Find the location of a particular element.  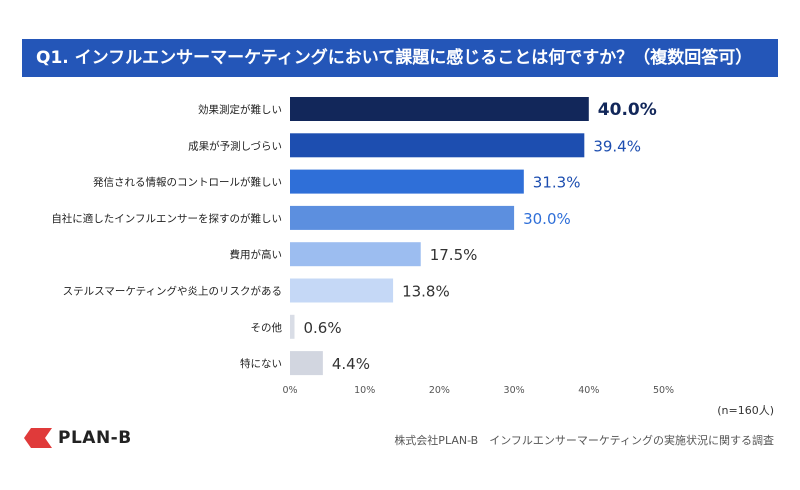

category-label: 特にない is located at coordinates (261, 364).